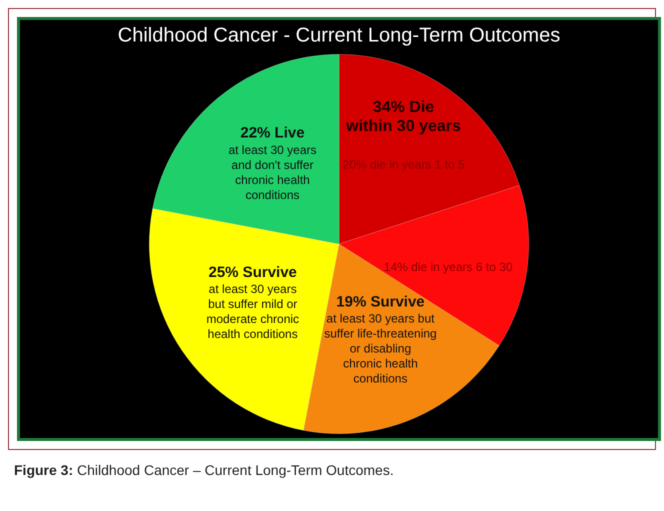 The image size is (664, 511). Describe the element at coordinates (404, 164) in the screenshot. I see `slice-label: 20% die in years 1 to 5` at that location.